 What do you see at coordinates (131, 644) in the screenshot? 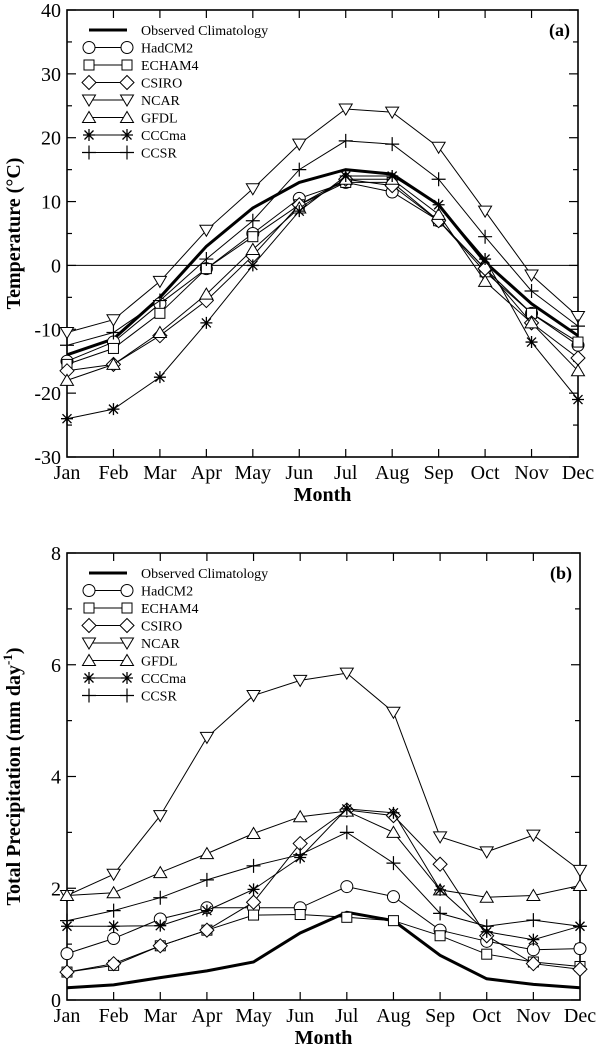
I see `precip-legend-item: NCAR` at bounding box center [131, 644].